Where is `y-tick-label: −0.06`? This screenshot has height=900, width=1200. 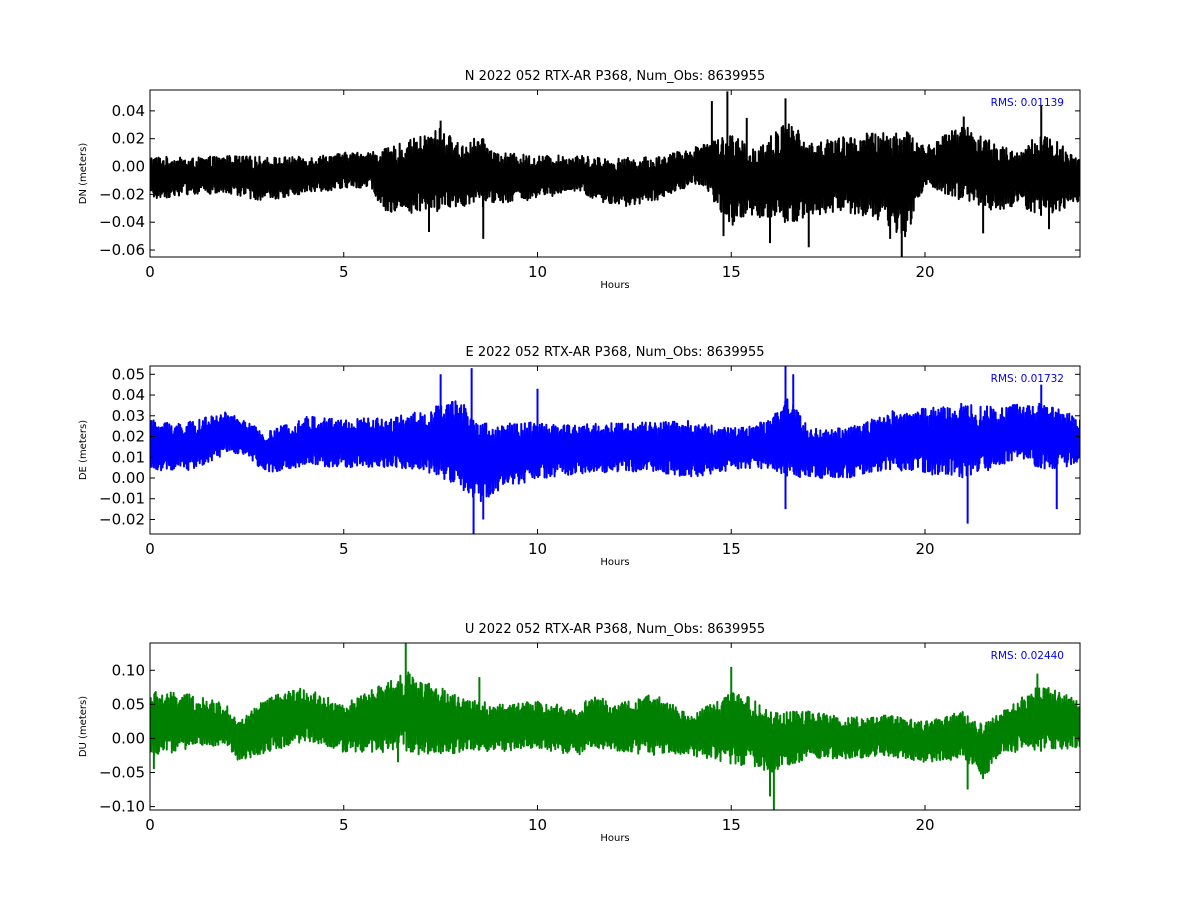
y-tick-label: −0.06 is located at coordinates (122, 250).